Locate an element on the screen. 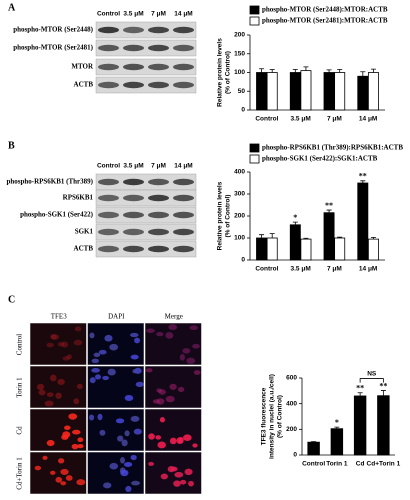 The height and width of the screenshot is (500, 410). image-column-label: DAPI is located at coordinates (116, 317).